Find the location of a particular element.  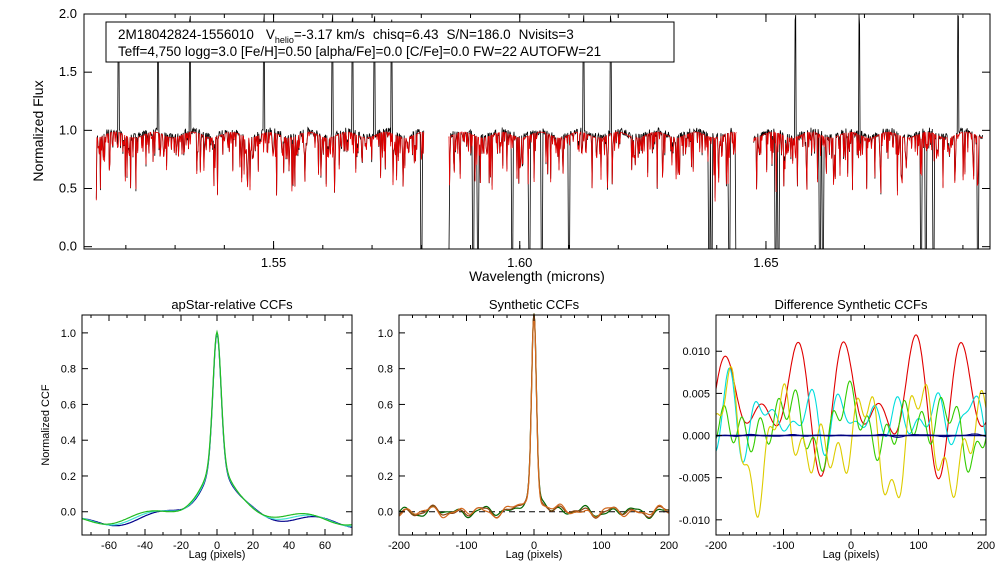

y-tick-label: 0.010 is located at coordinates (696, 352).